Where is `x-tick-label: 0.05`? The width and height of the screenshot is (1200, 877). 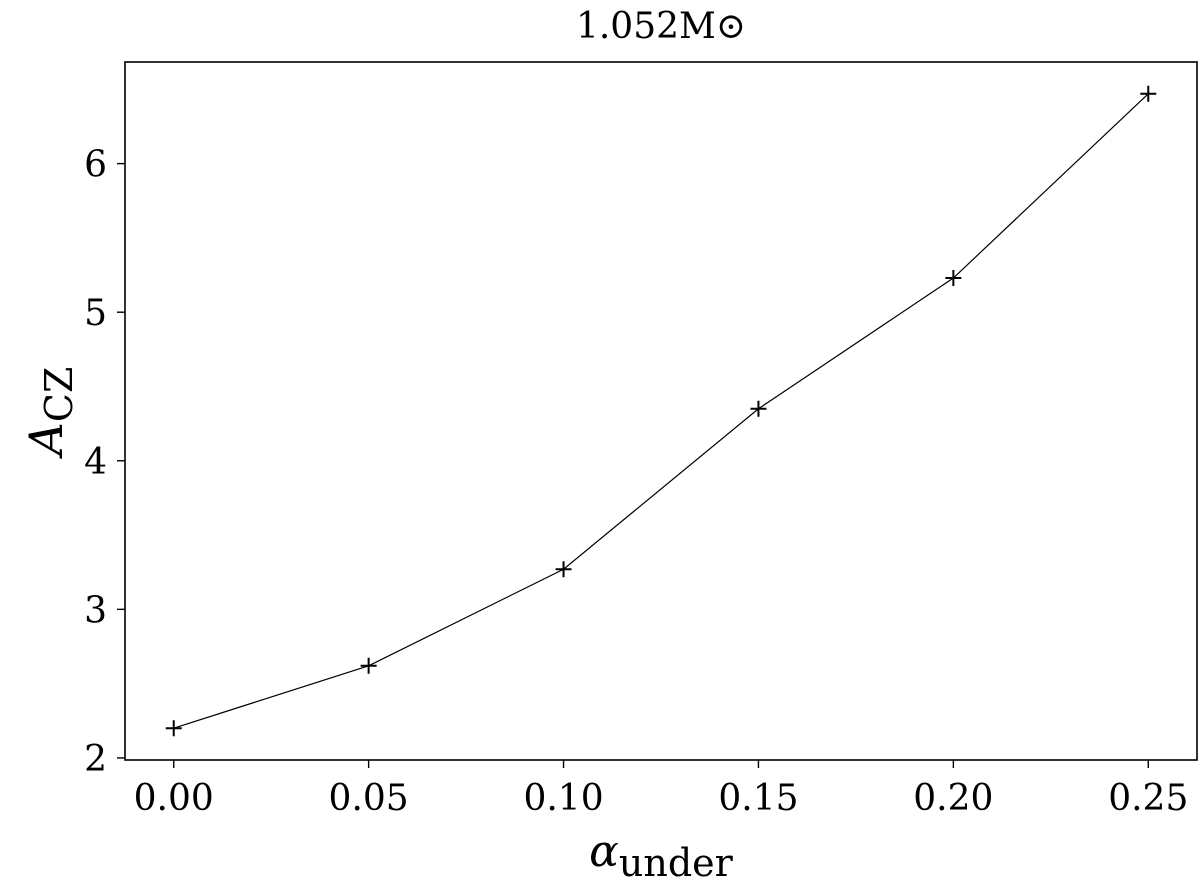
x-tick-label: 0.05 is located at coordinates (369, 798).